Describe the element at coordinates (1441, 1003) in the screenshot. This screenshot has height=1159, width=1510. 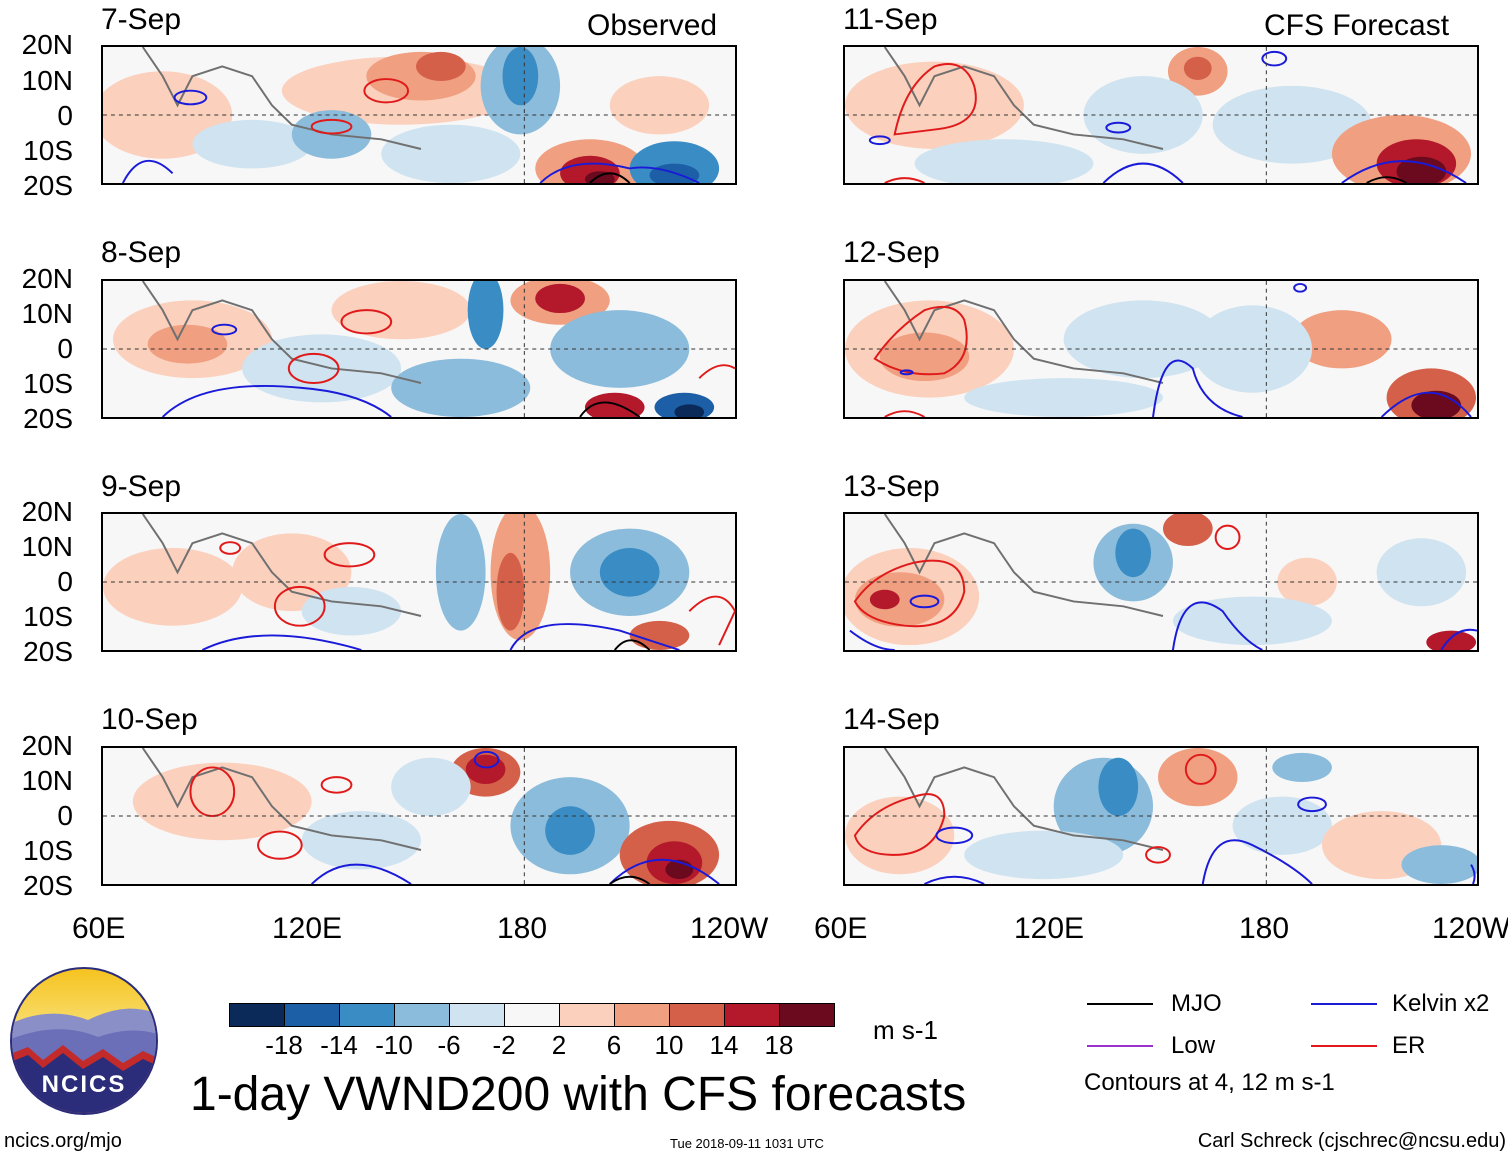
I see `legend-label-kelvin: Kelvin x2` at that location.